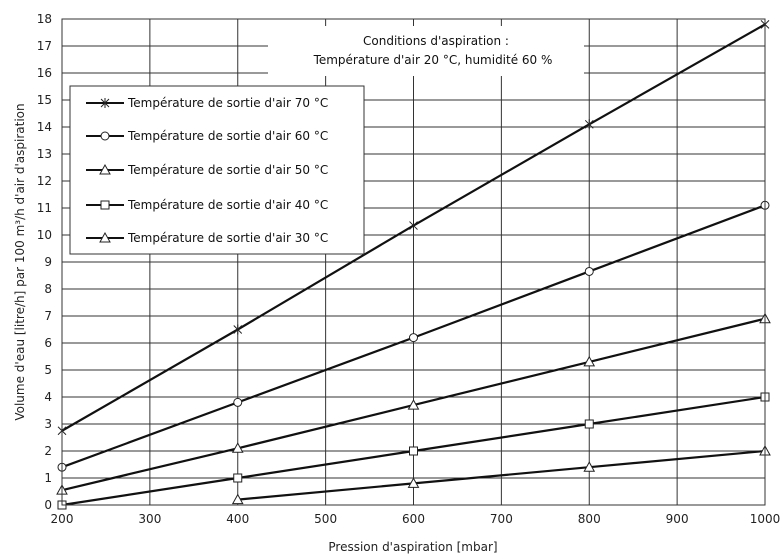  I want to click on legend-label: Température de sortie d'air 60 °C, so click(227, 136).